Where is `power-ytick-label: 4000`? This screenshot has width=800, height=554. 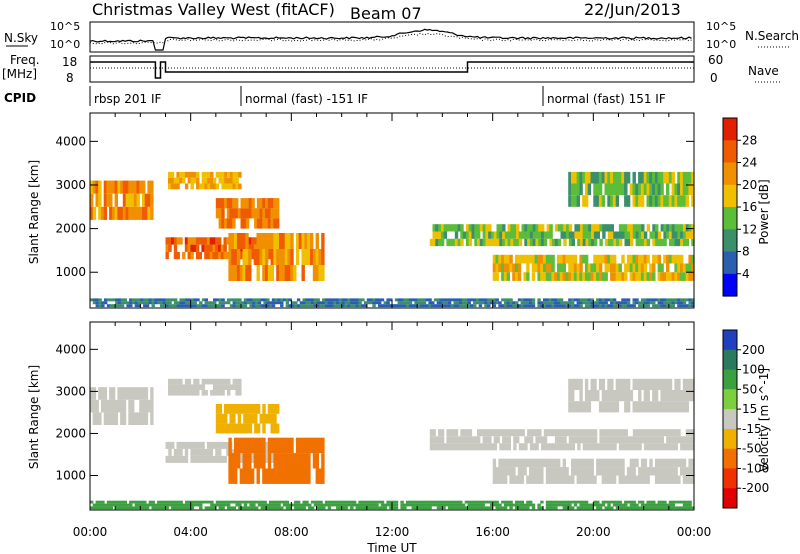 power-ytick-label: 4000 is located at coordinates (70, 141).